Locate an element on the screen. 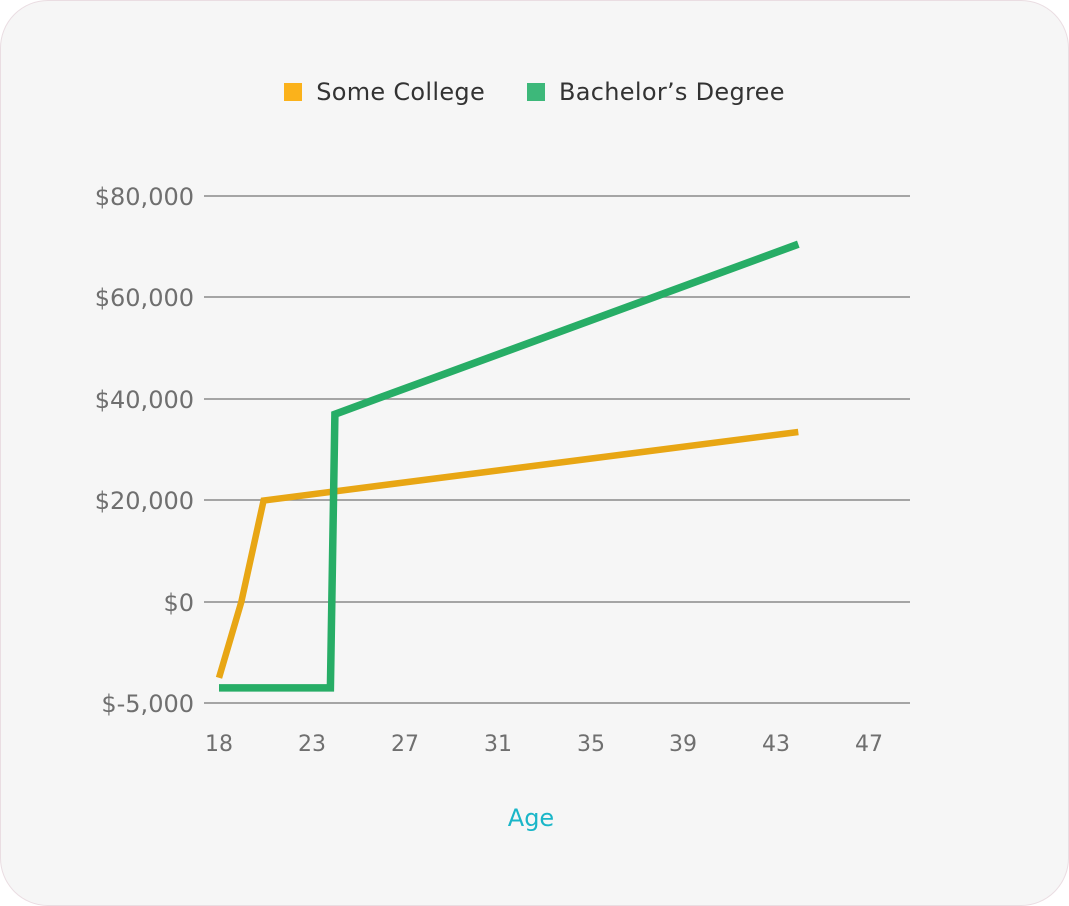 The height and width of the screenshot is (906, 1069). x-tick-label: 23 is located at coordinates (312, 744).